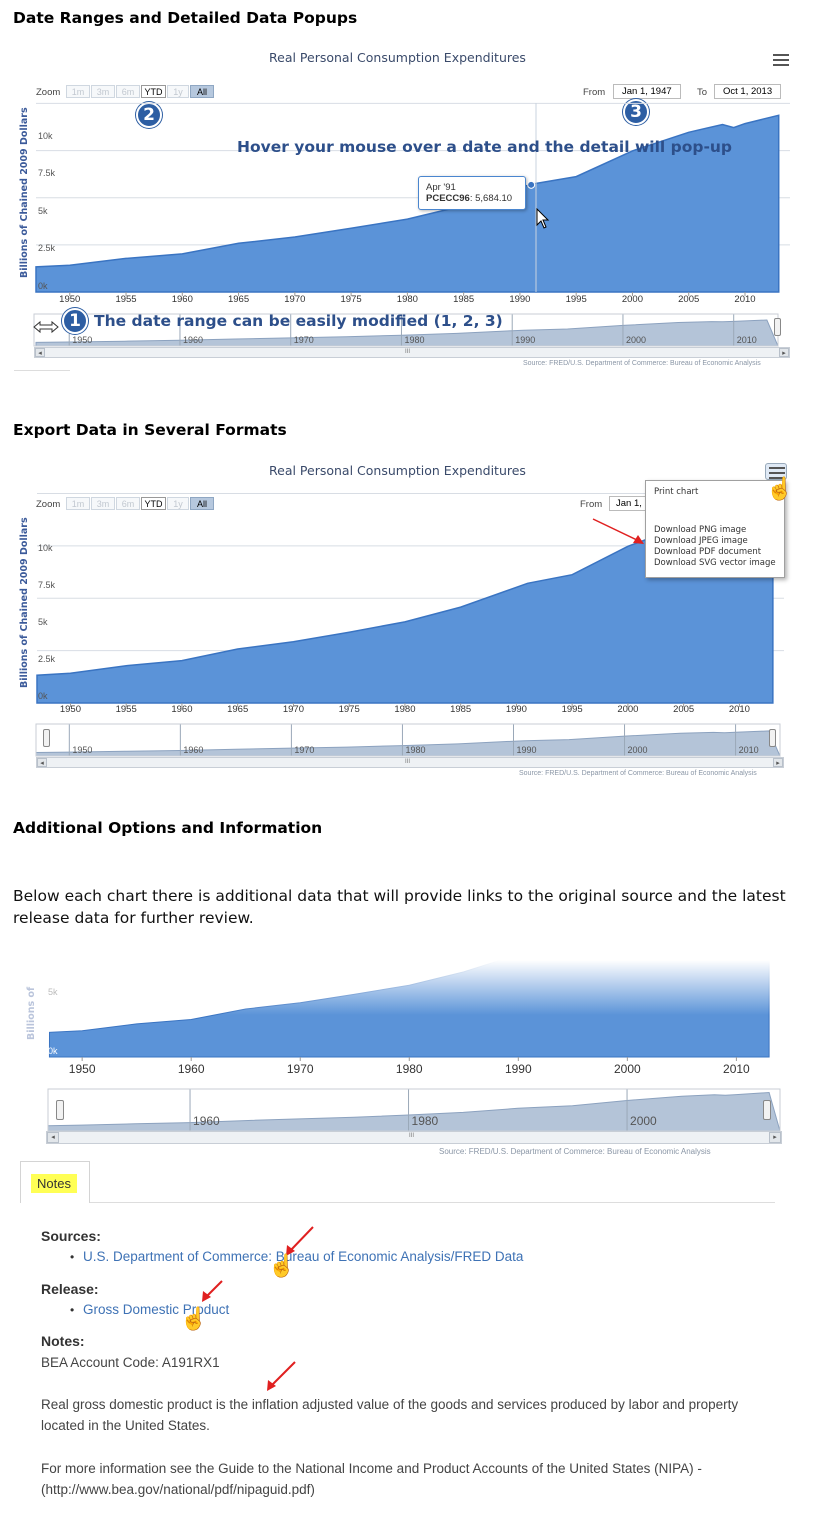  What do you see at coordinates (46, 327) in the screenshot?
I see `resize-drag-icon` at bounding box center [46, 327].